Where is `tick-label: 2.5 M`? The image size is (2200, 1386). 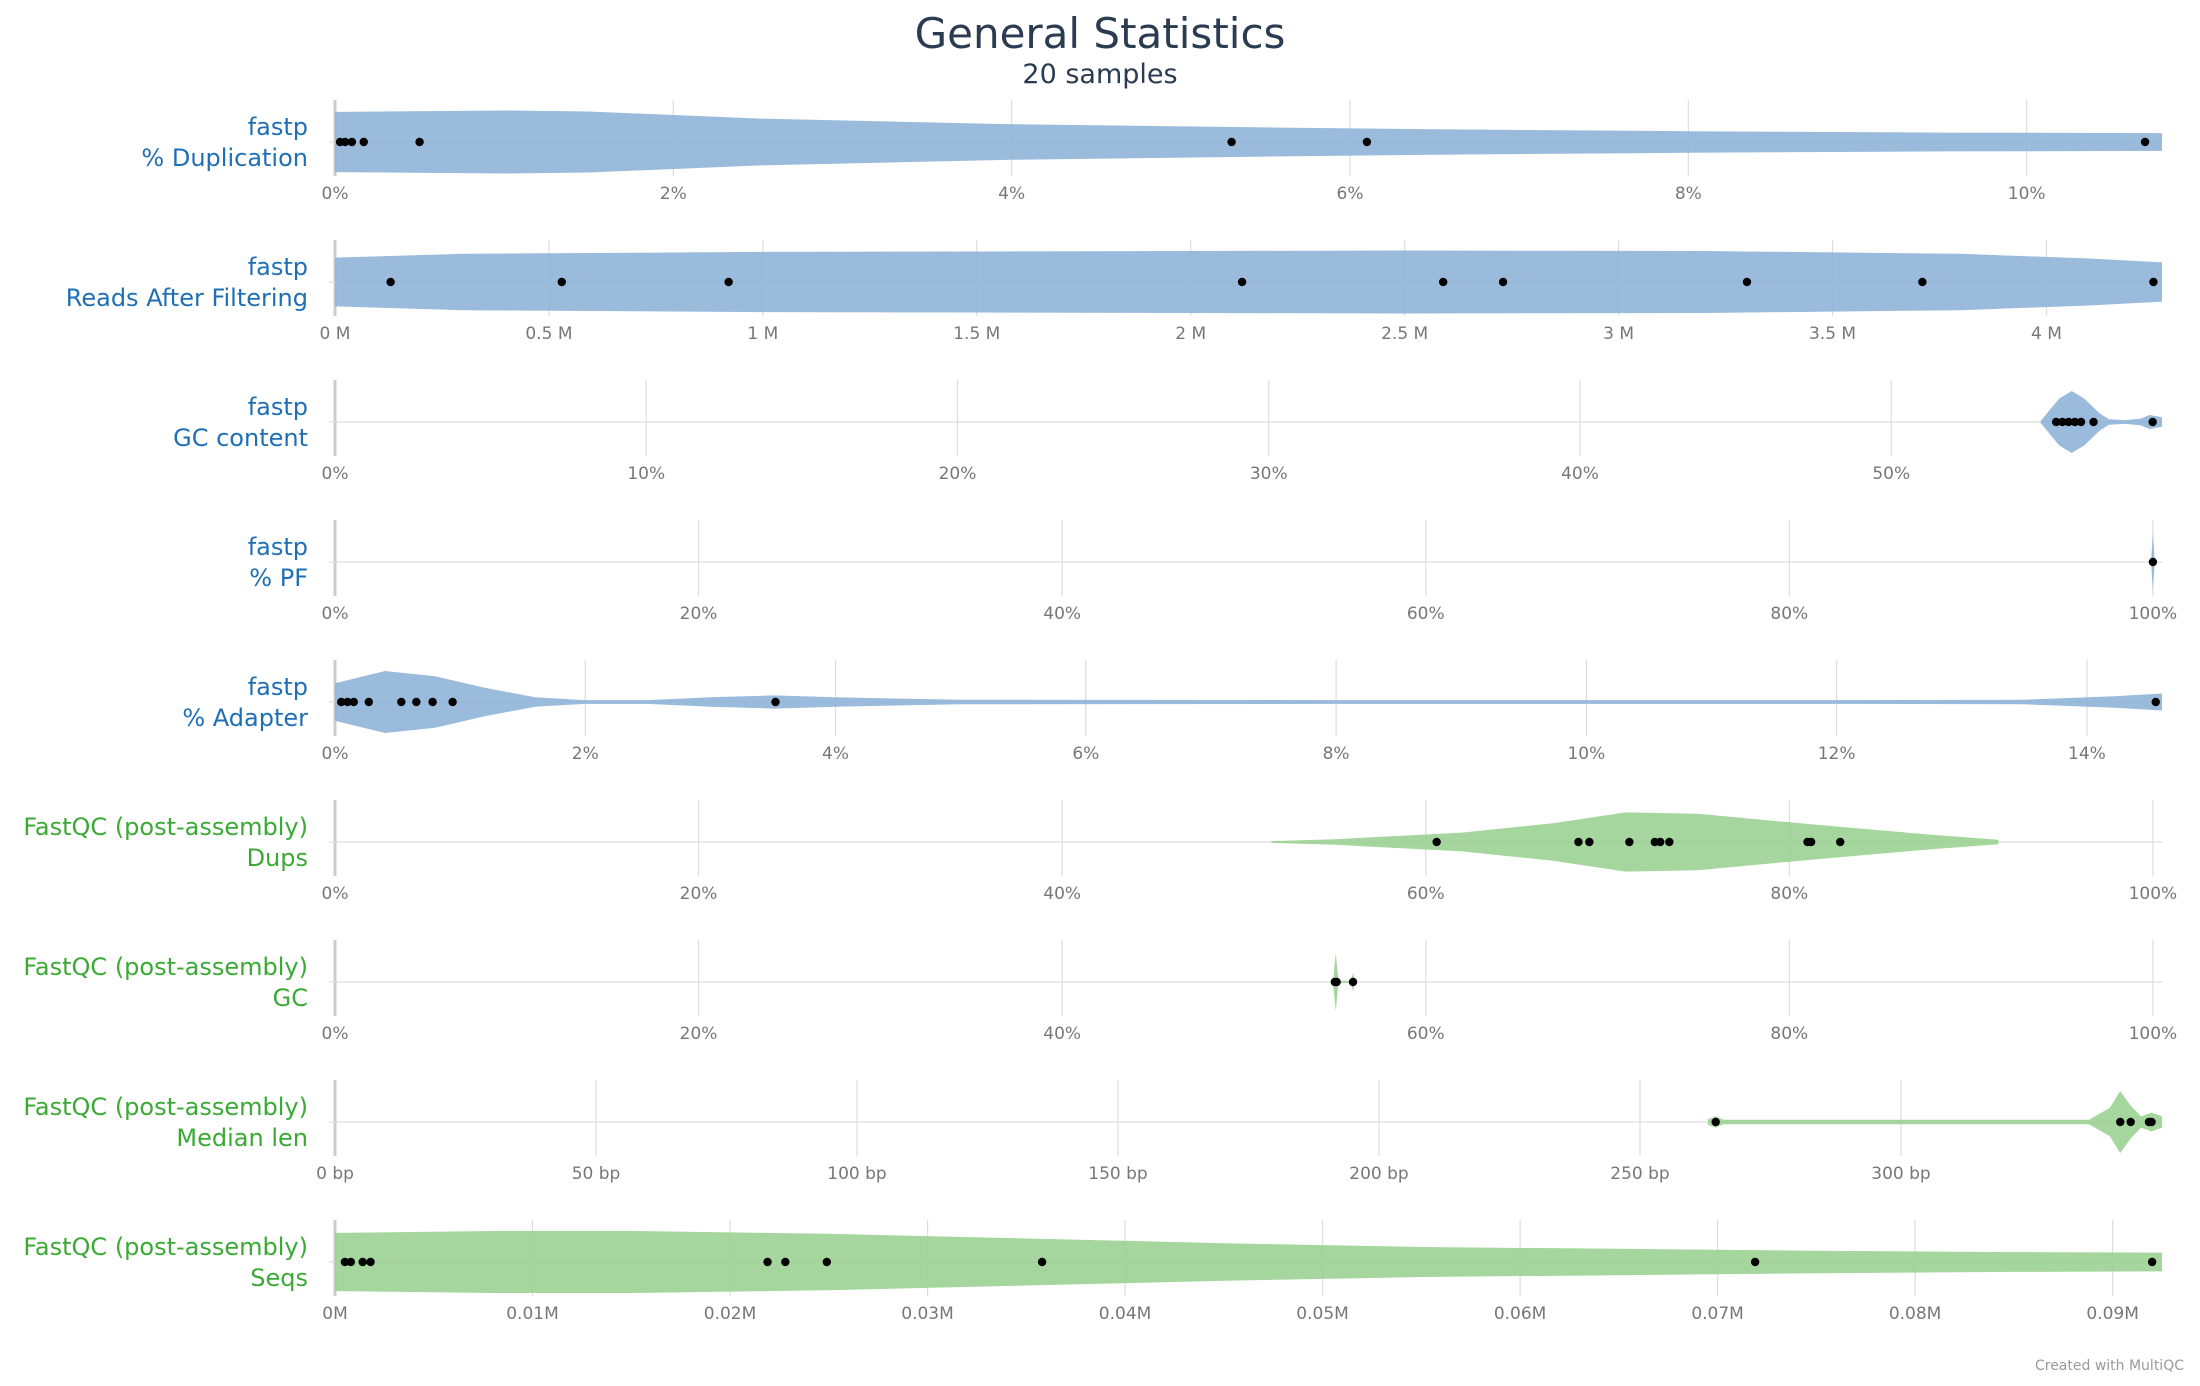
tick-label: 2.5 M is located at coordinates (1404, 334).